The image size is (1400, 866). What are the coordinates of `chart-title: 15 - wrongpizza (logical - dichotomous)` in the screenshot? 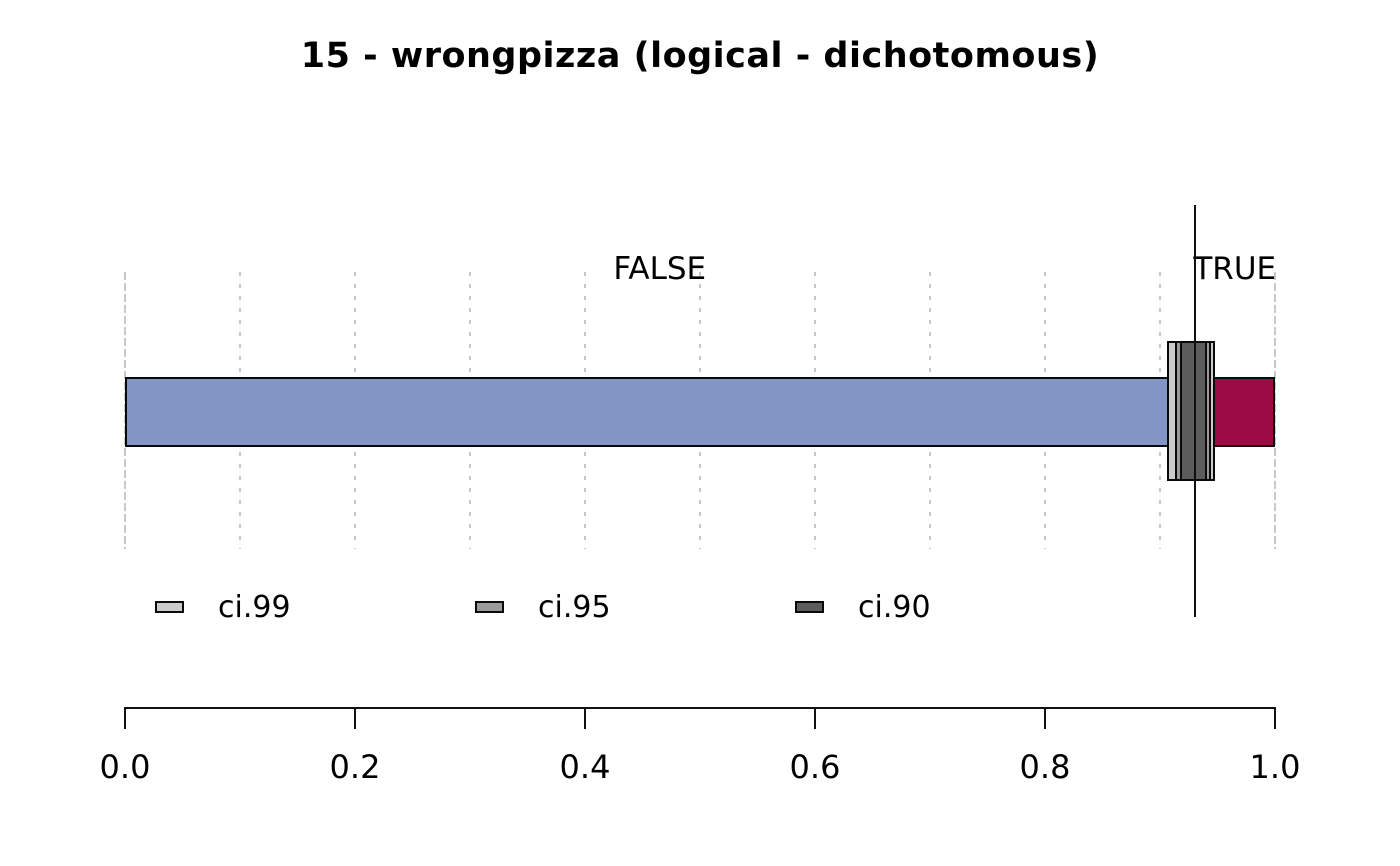 It's located at (700, 56).